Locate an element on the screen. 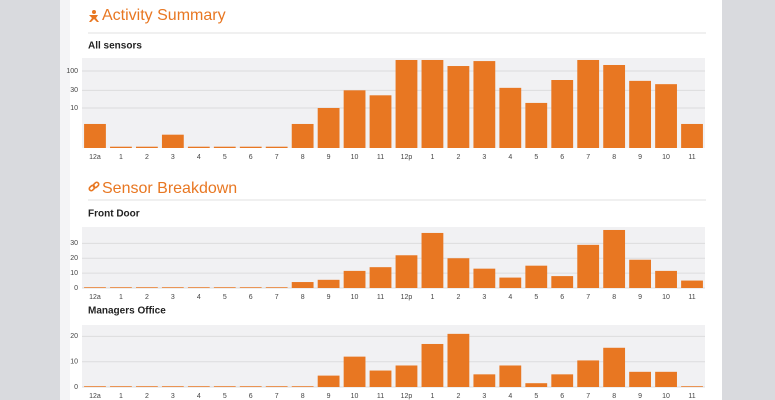 This screenshot has height=400, width=775. y-tick-label: 10 is located at coordinates (74, 108).